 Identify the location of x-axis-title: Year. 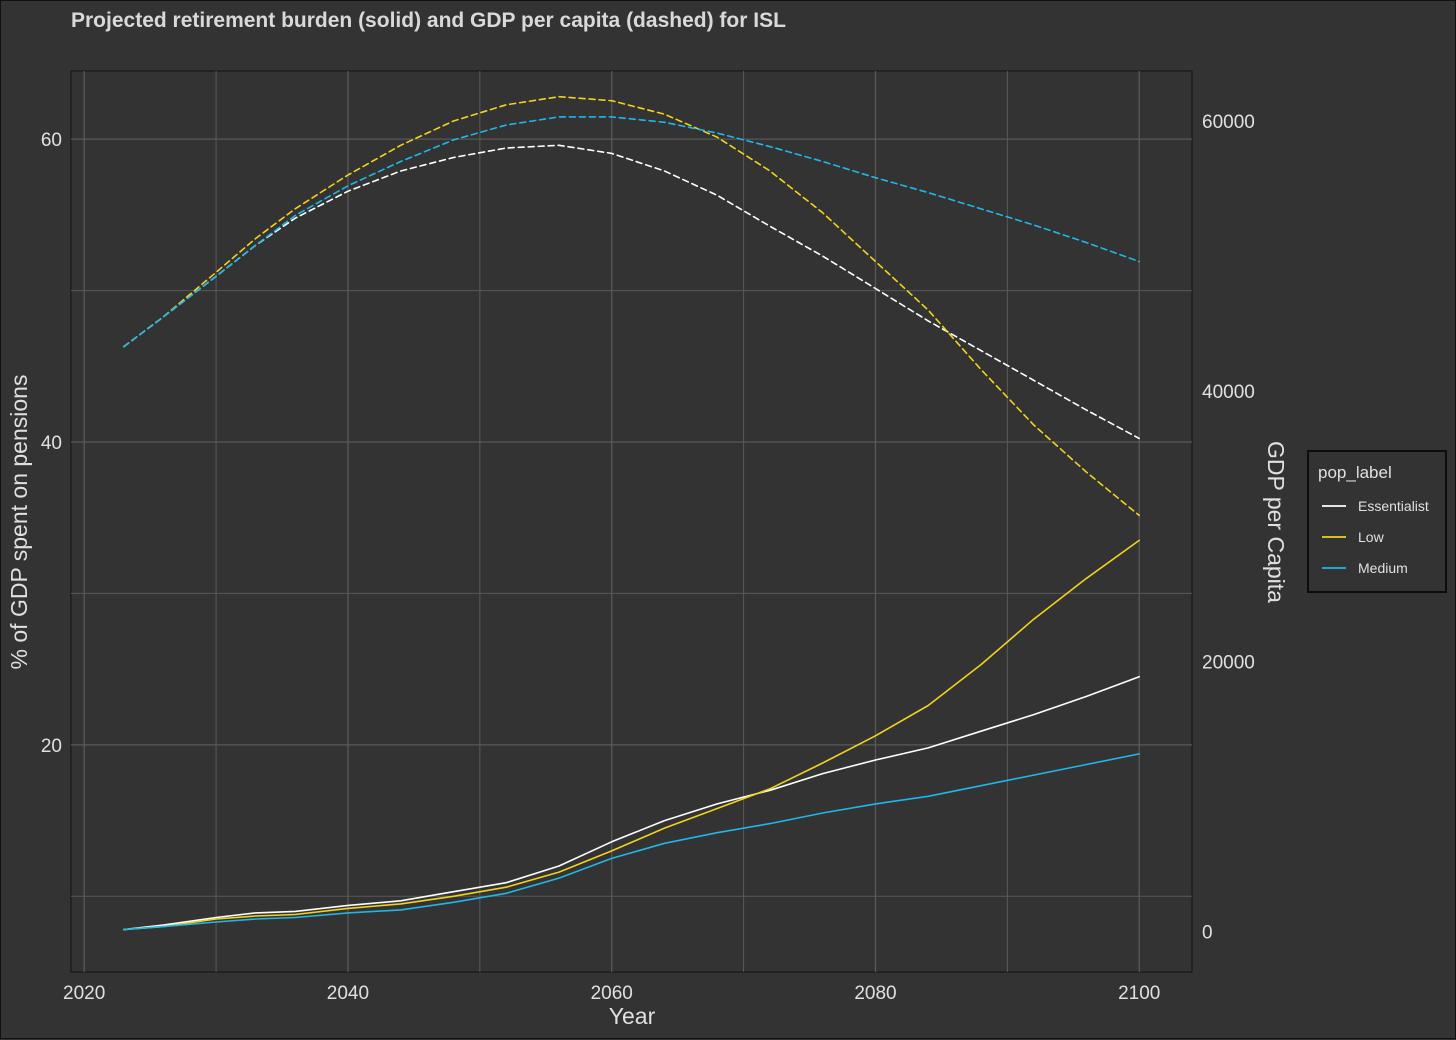
(632, 1016).